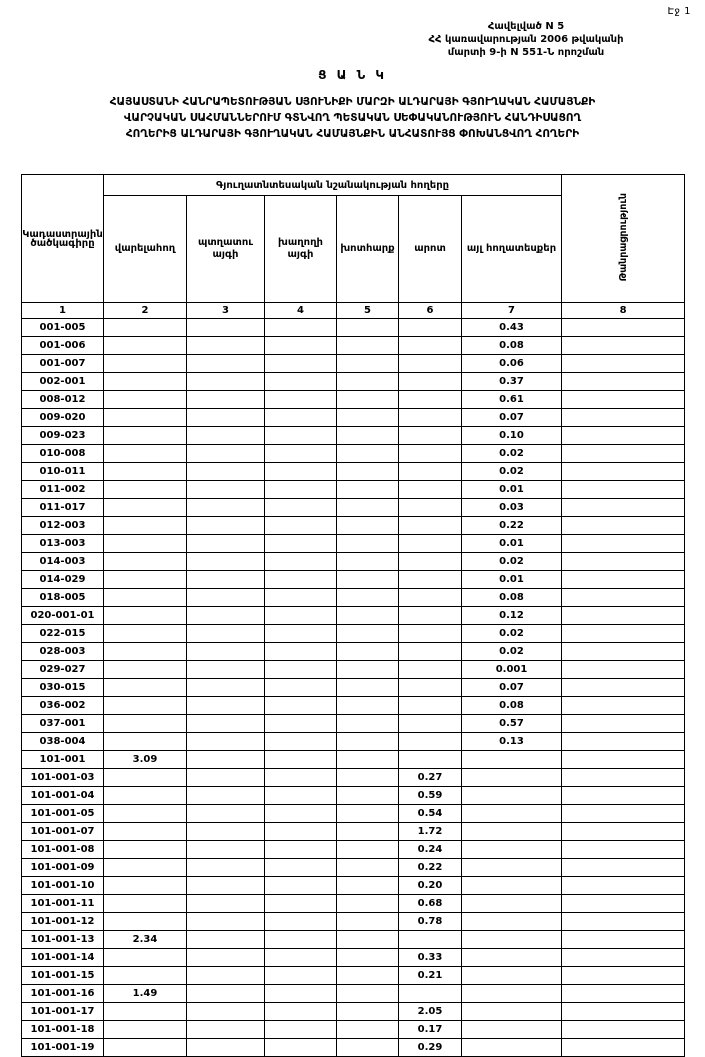  I want to click on cell-other: 0.07, so click(511, 417).